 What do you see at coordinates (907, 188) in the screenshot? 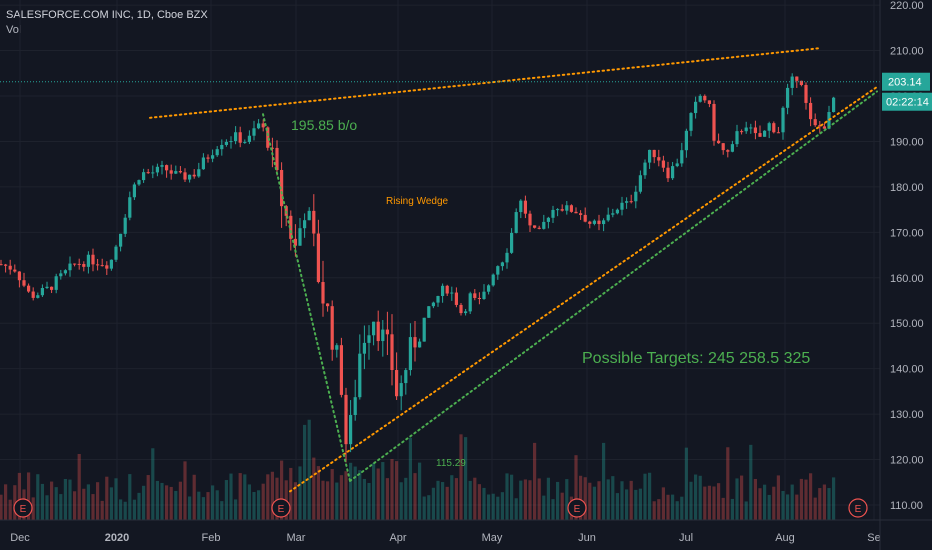
I see `y-tick-label: 180.00` at bounding box center [907, 188].